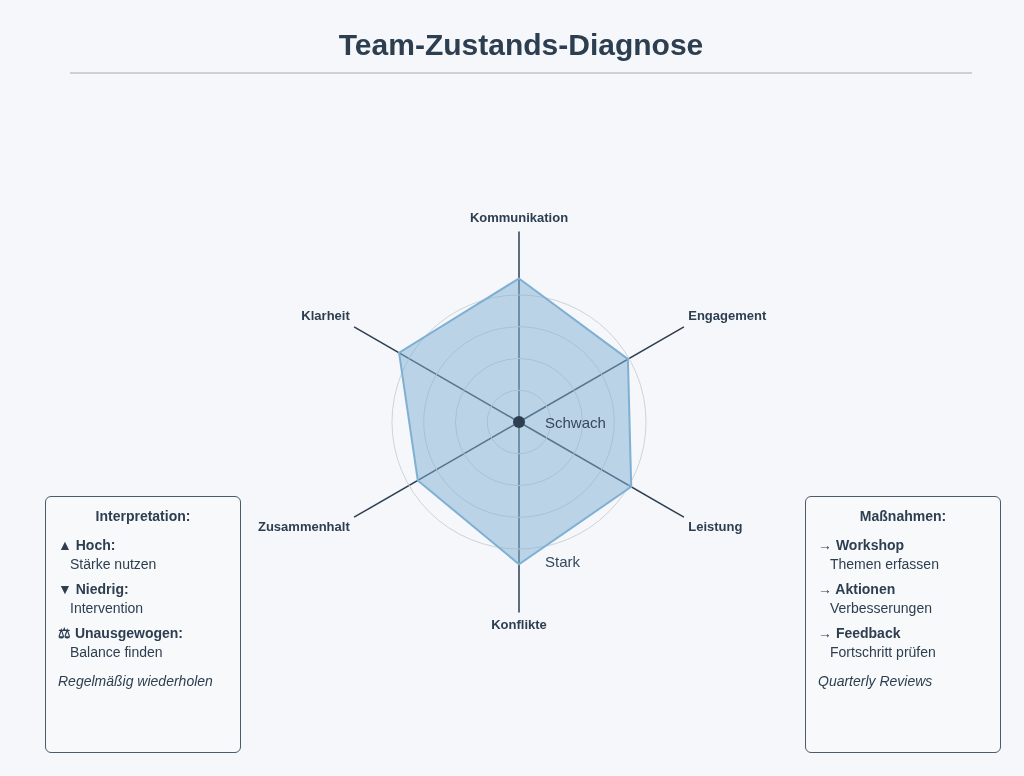 The width and height of the screenshot is (1024, 776). Describe the element at coordinates (884, 564) in the screenshot. I see `text: Themen erfassen` at that location.